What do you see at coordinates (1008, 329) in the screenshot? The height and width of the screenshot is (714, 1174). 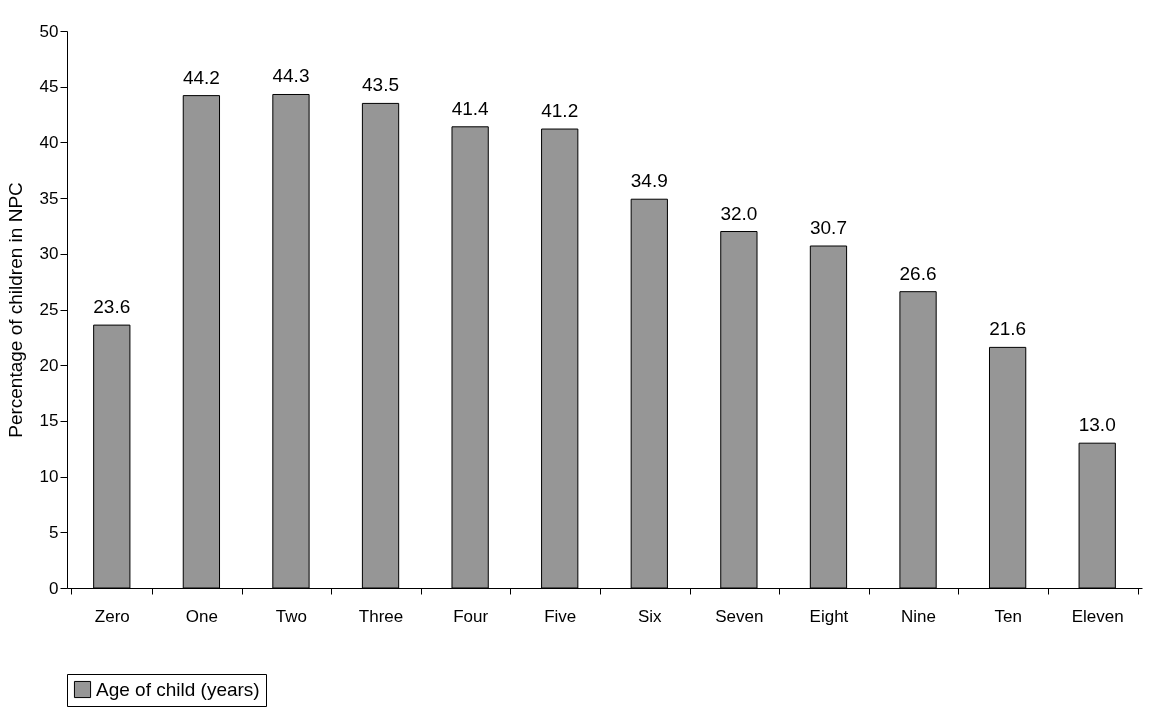 I see `text: 21.6` at bounding box center [1008, 329].